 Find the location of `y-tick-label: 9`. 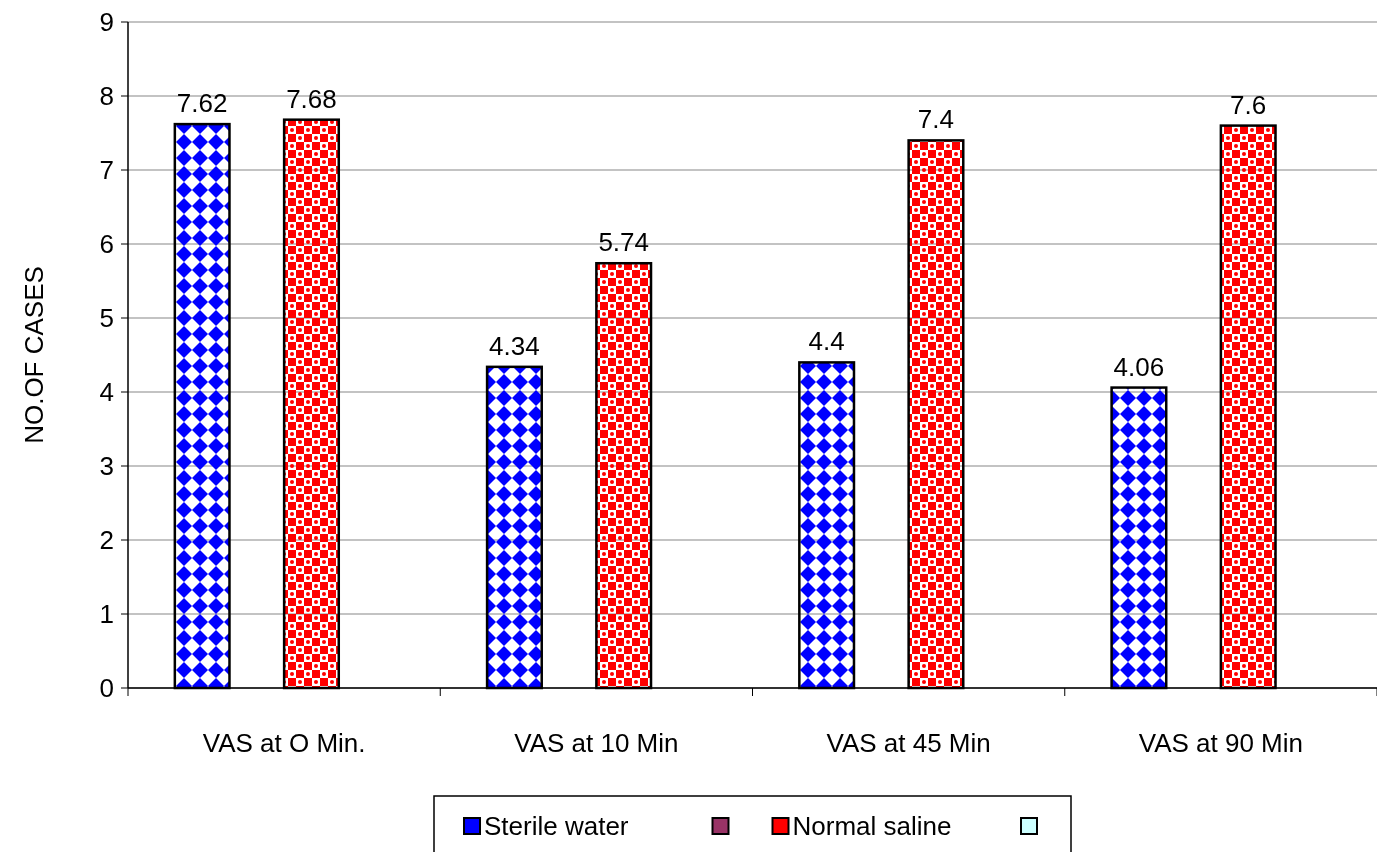

y-tick-label: 9 is located at coordinates (106, 22).